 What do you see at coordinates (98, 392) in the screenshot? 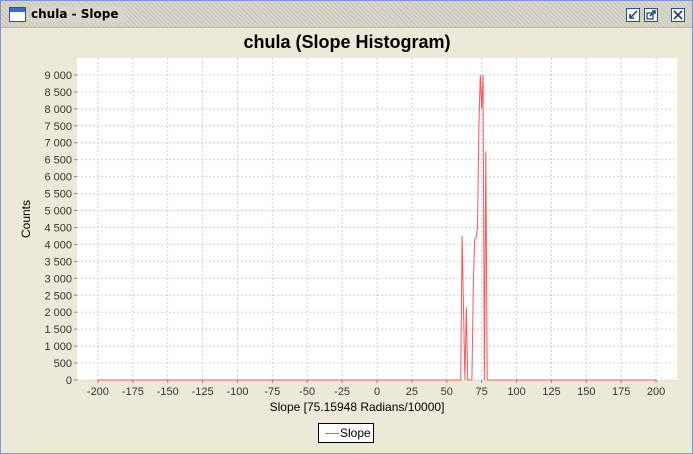
I see `x-tick-label: -200` at bounding box center [98, 392].